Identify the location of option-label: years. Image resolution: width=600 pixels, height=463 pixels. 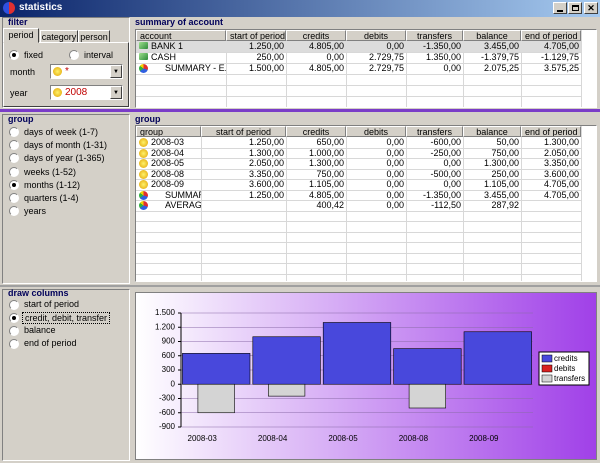
(35, 211).